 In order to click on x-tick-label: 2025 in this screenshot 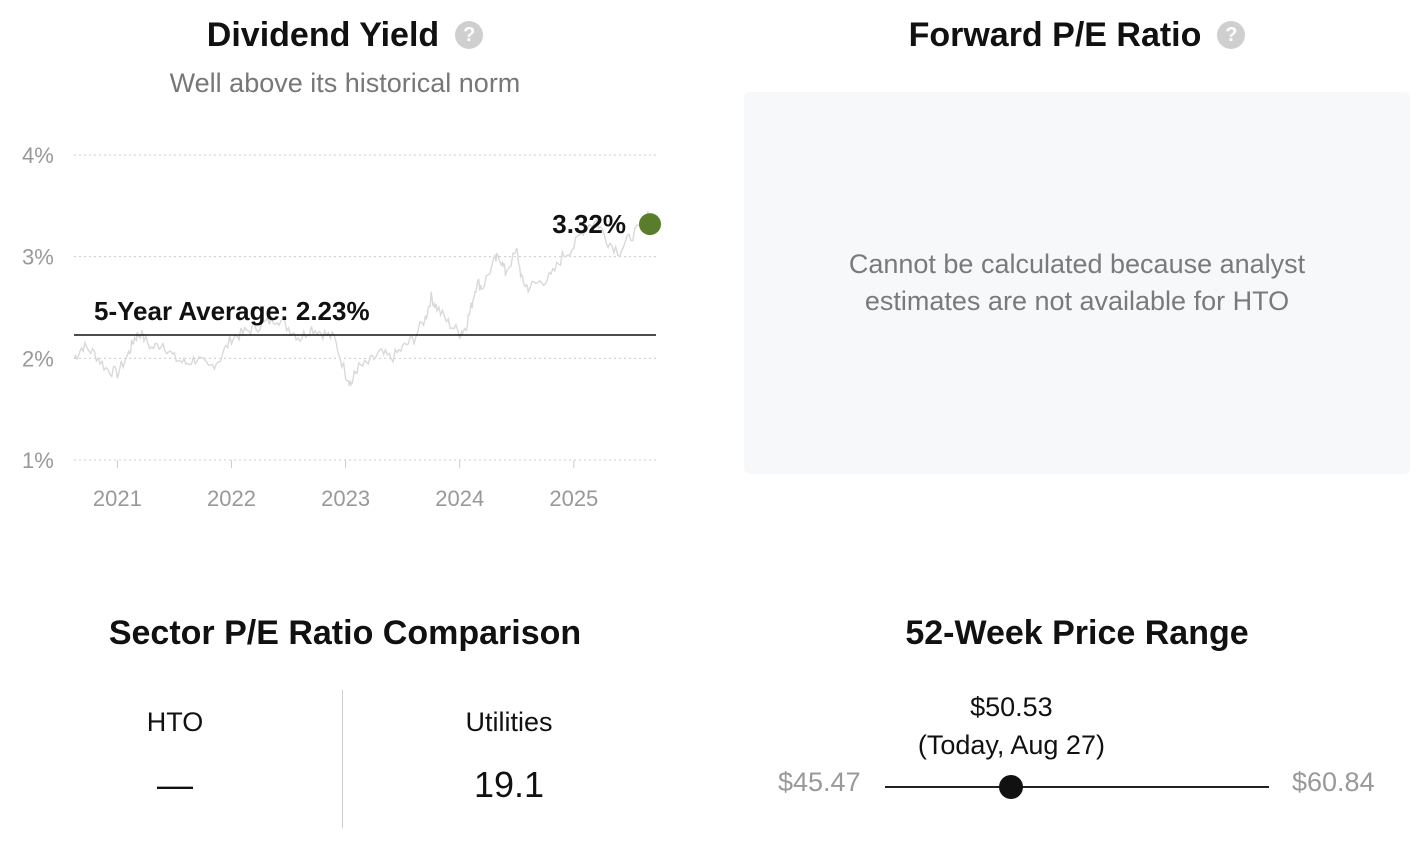, I will do `click(573, 498)`.